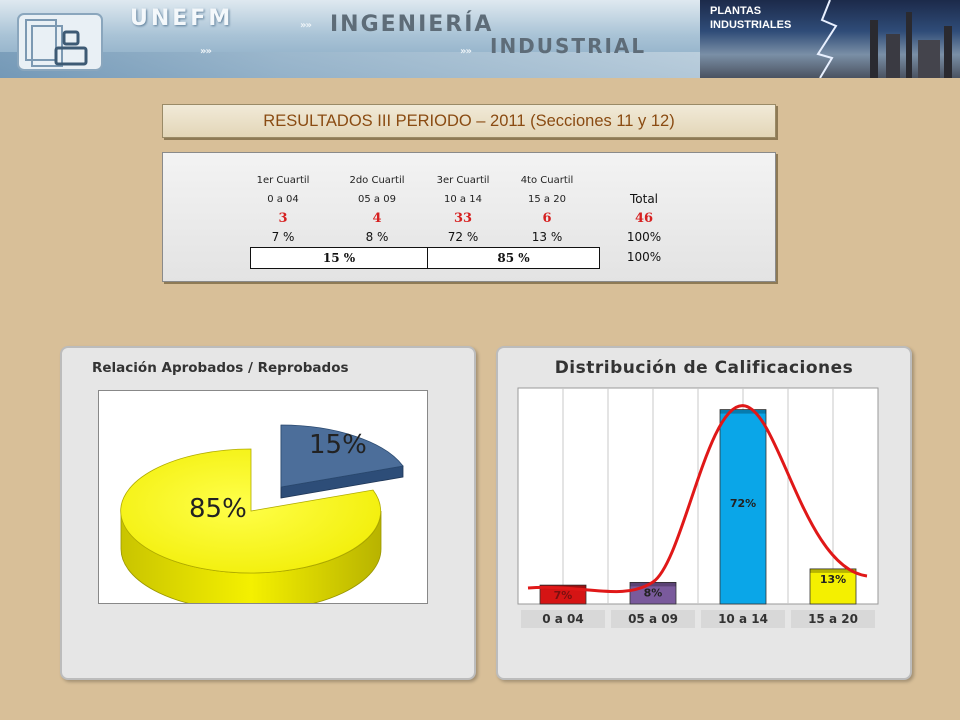 The width and height of the screenshot is (960, 720). What do you see at coordinates (283, 218) in the screenshot?
I see `quartile-count: 3` at bounding box center [283, 218].